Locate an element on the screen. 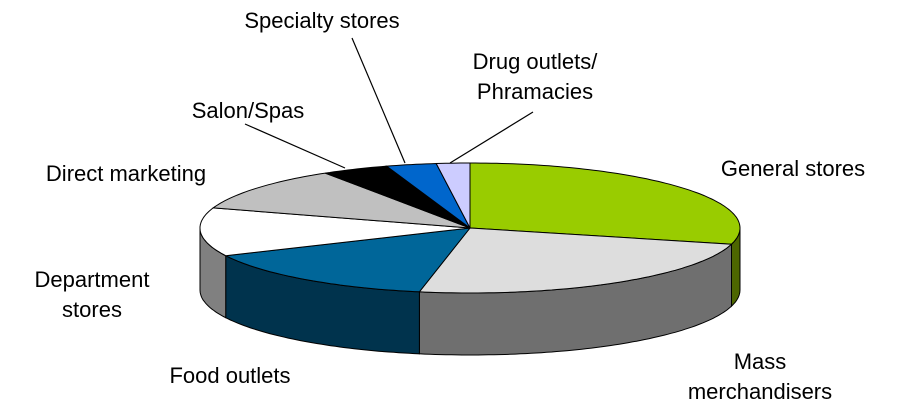 The width and height of the screenshot is (904, 419). category-label: Food outlets is located at coordinates (229, 375).